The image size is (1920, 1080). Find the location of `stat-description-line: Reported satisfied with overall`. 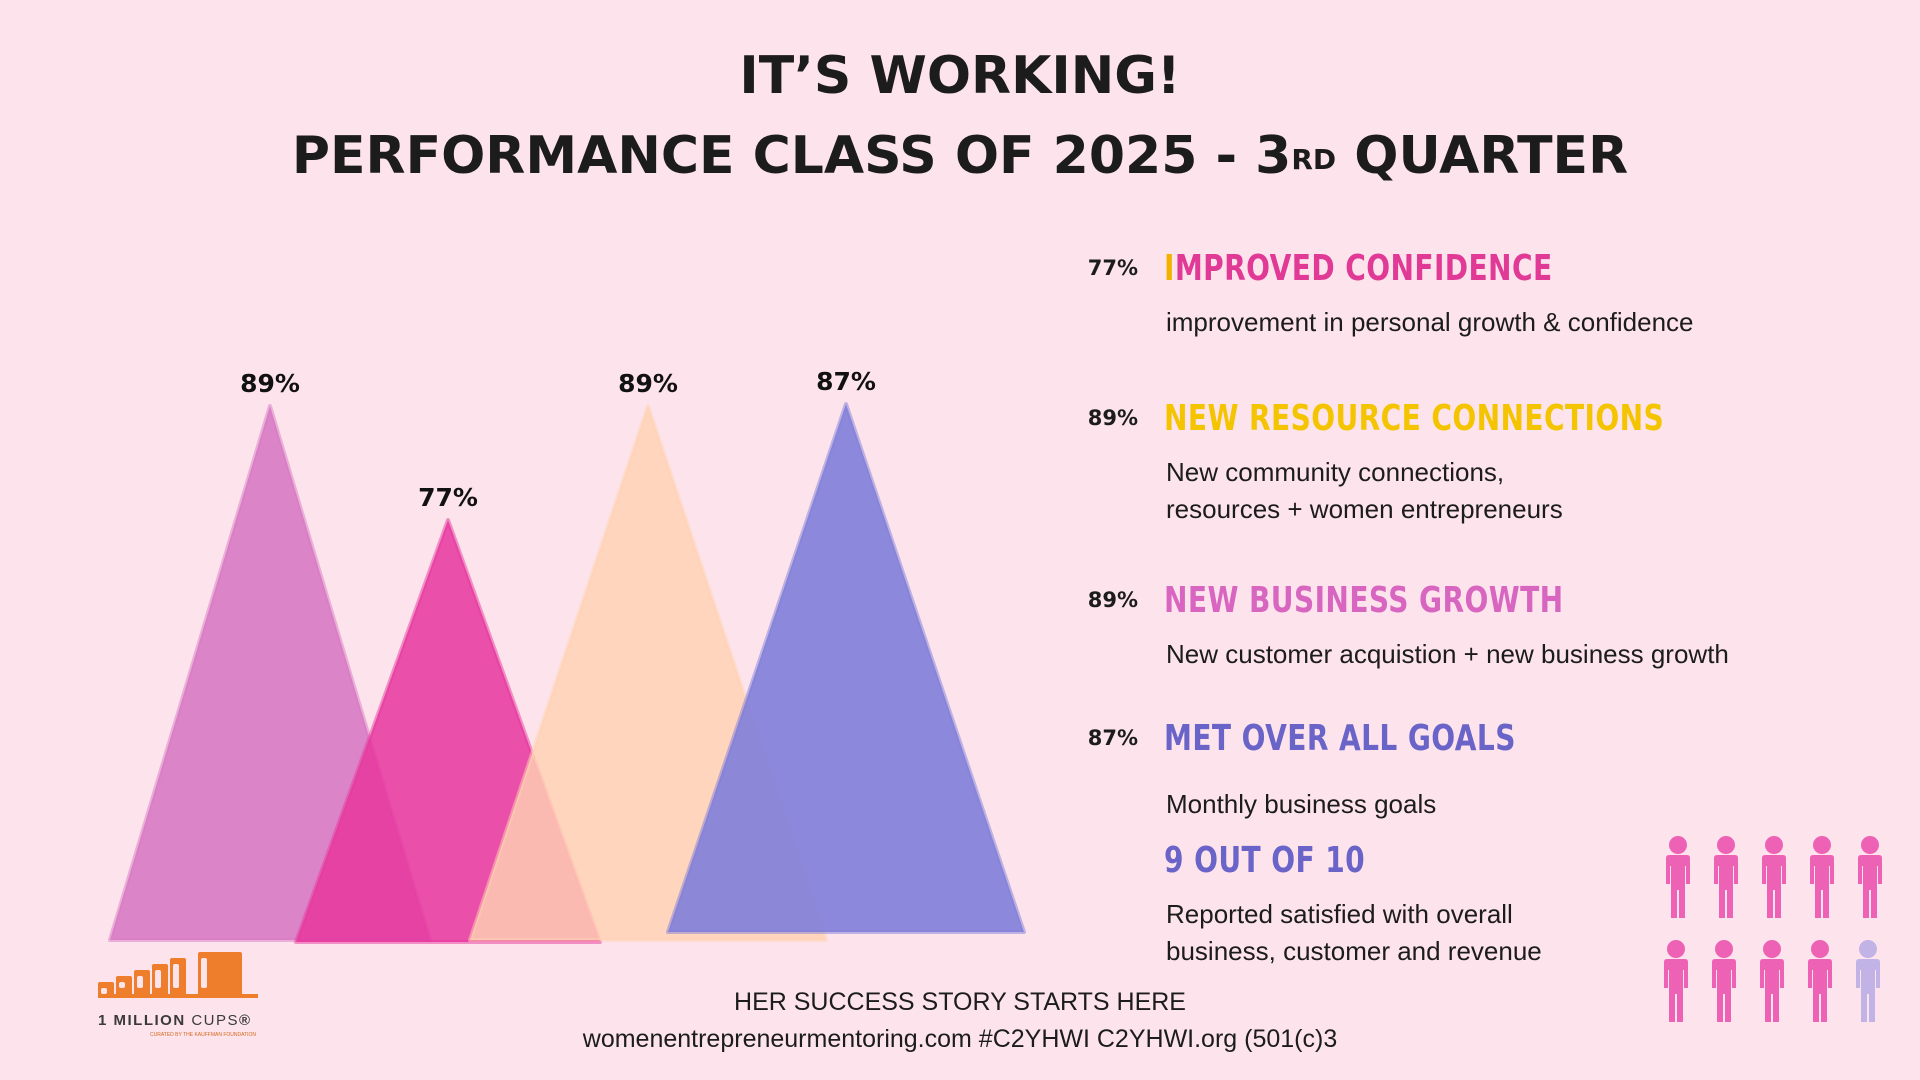

stat-description-line: Reported satisfied with overall is located at coordinates (1339, 914).